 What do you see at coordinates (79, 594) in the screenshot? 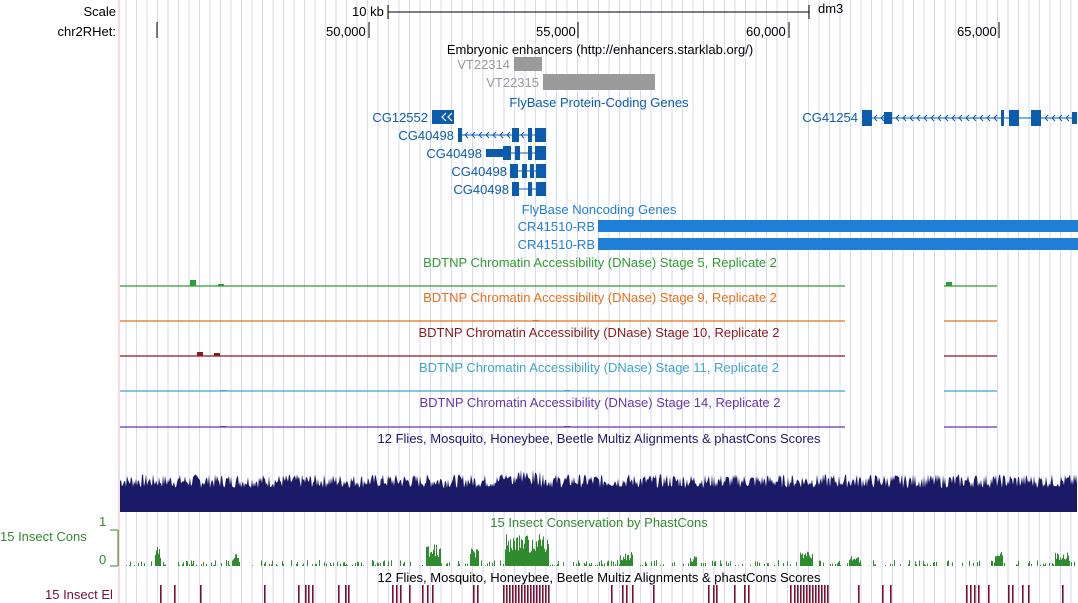
I see `side-label-insect-el: 15 Insect El` at bounding box center [79, 594].